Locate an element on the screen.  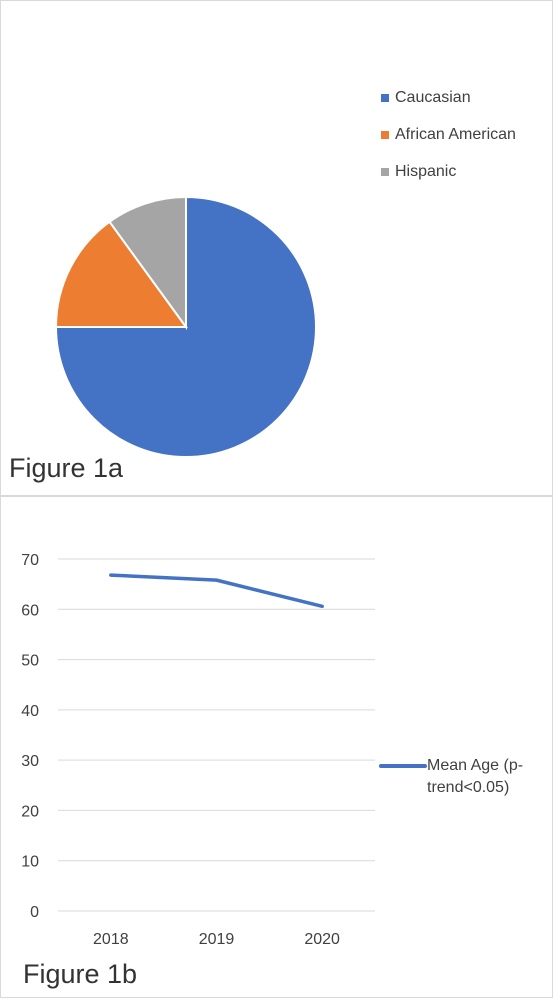
y-tick-label: 40 is located at coordinates (30, 711).